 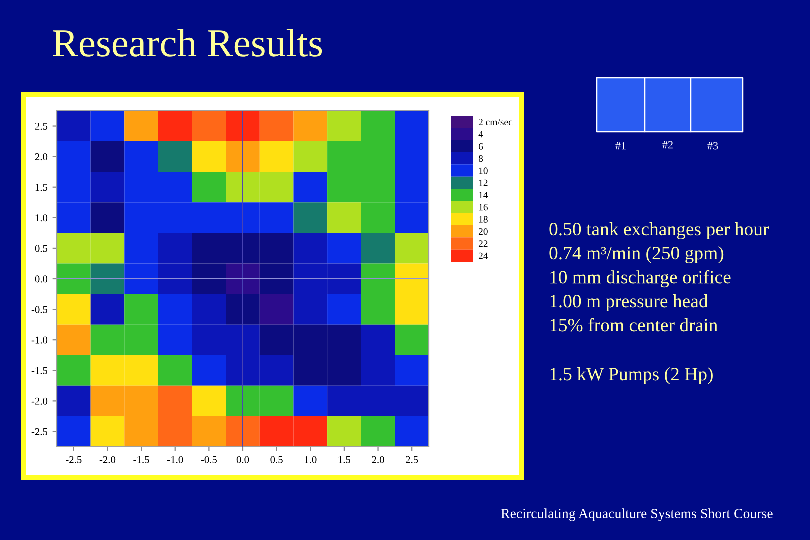 What do you see at coordinates (276, 460) in the screenshot?
I see `x-tick-label: 0.5` at bounding box center [276, 460].